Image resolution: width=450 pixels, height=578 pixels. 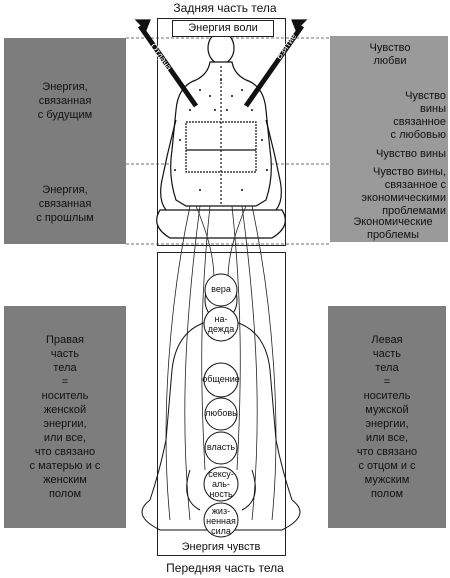 I want to click on will-energy-label: Энергия воли, so click(x=223, y=28).